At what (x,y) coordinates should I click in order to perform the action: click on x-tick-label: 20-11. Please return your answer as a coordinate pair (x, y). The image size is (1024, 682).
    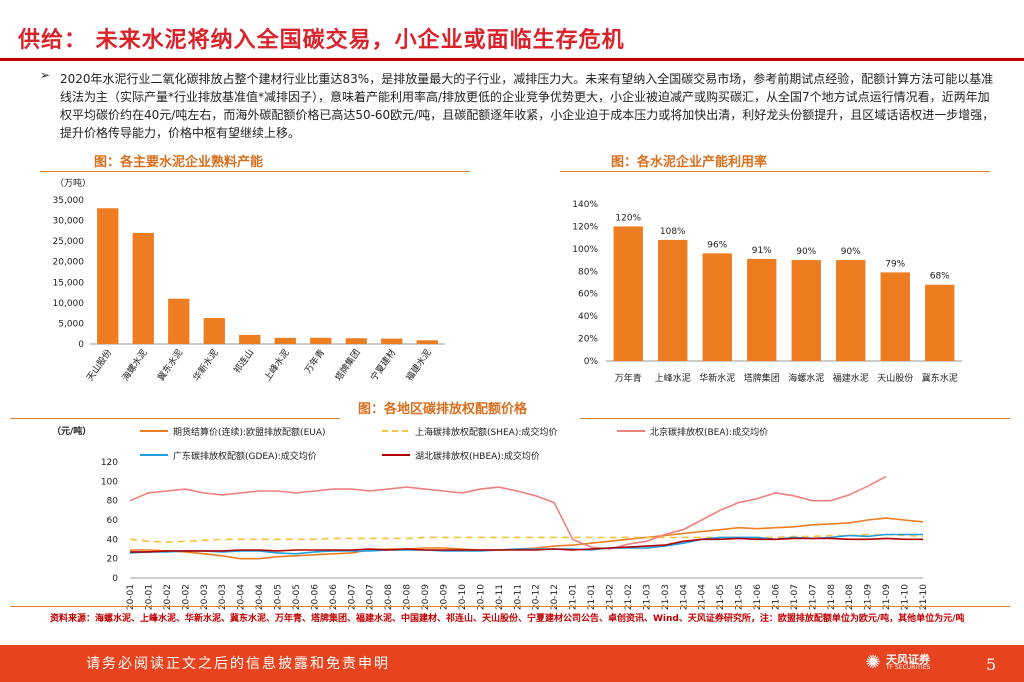
    Looking at the image, I should click on (518, 597).